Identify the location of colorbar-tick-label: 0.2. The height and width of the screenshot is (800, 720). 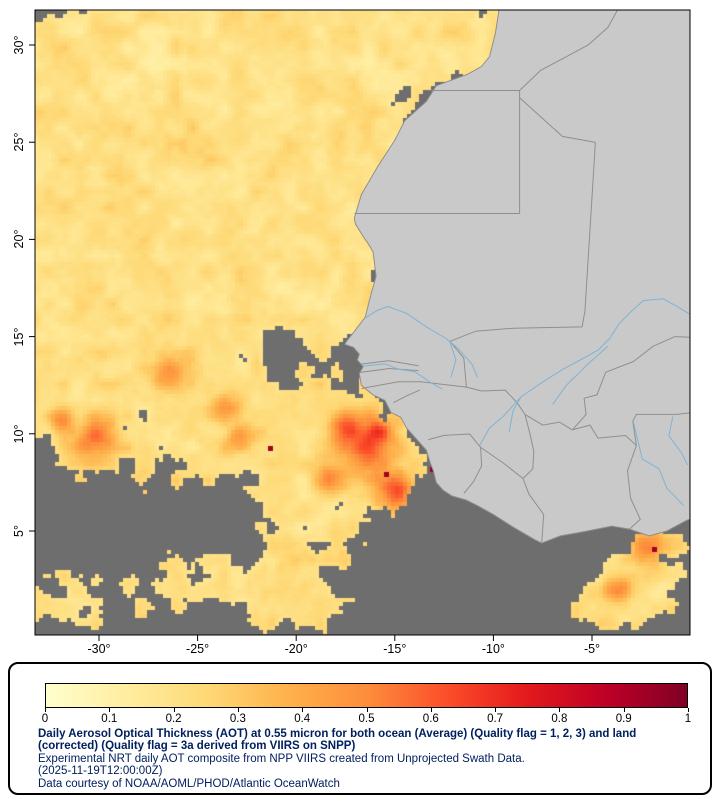
(173, 719).